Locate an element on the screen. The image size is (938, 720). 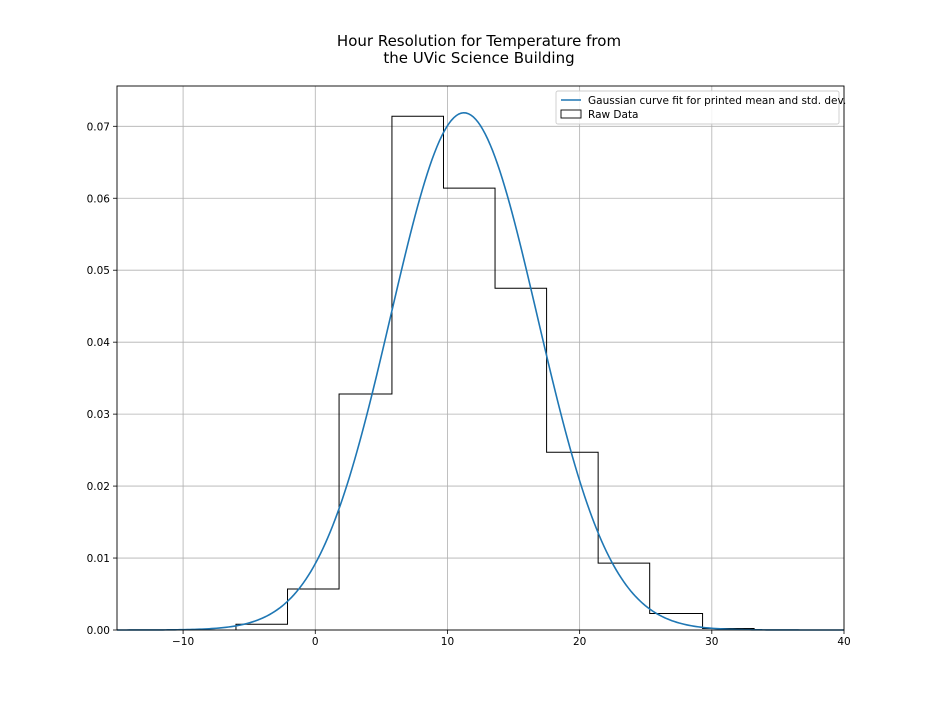
x-tick-label: 0 is located at coordinates (315, 642).